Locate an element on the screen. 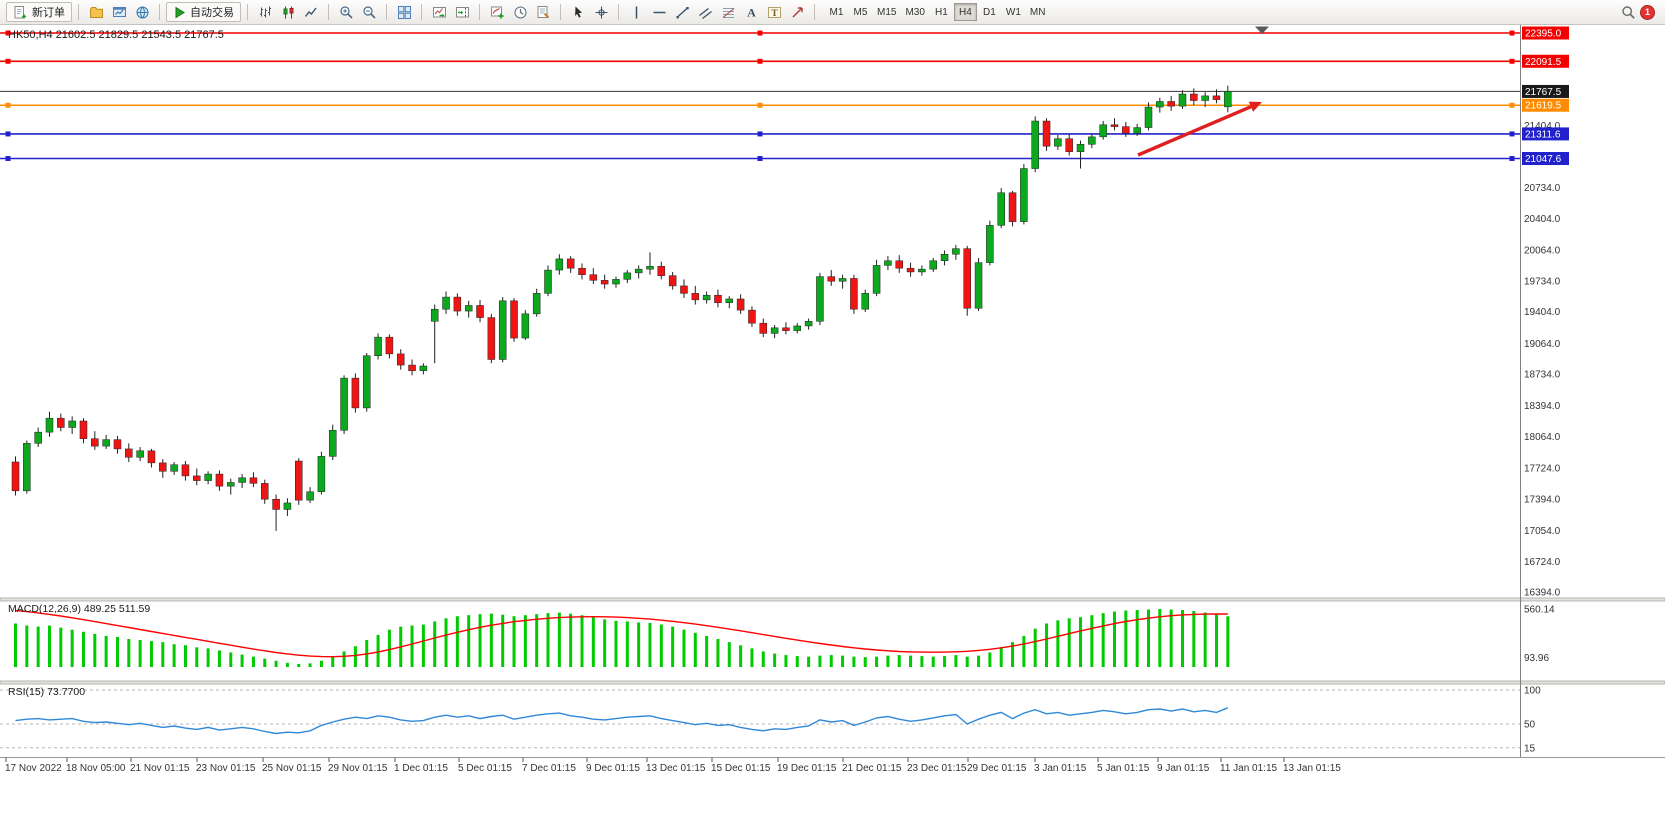  time-axis-label: 7 Dec 01:15 is located at coordinates (549, 768).